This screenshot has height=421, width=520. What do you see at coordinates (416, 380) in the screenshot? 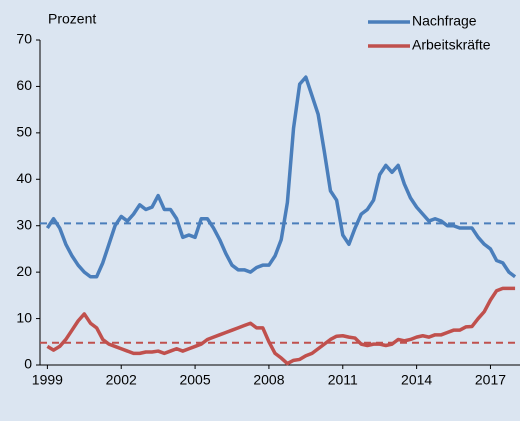
I see `x-tick-label: 2014` at bounding box center [416, 380].